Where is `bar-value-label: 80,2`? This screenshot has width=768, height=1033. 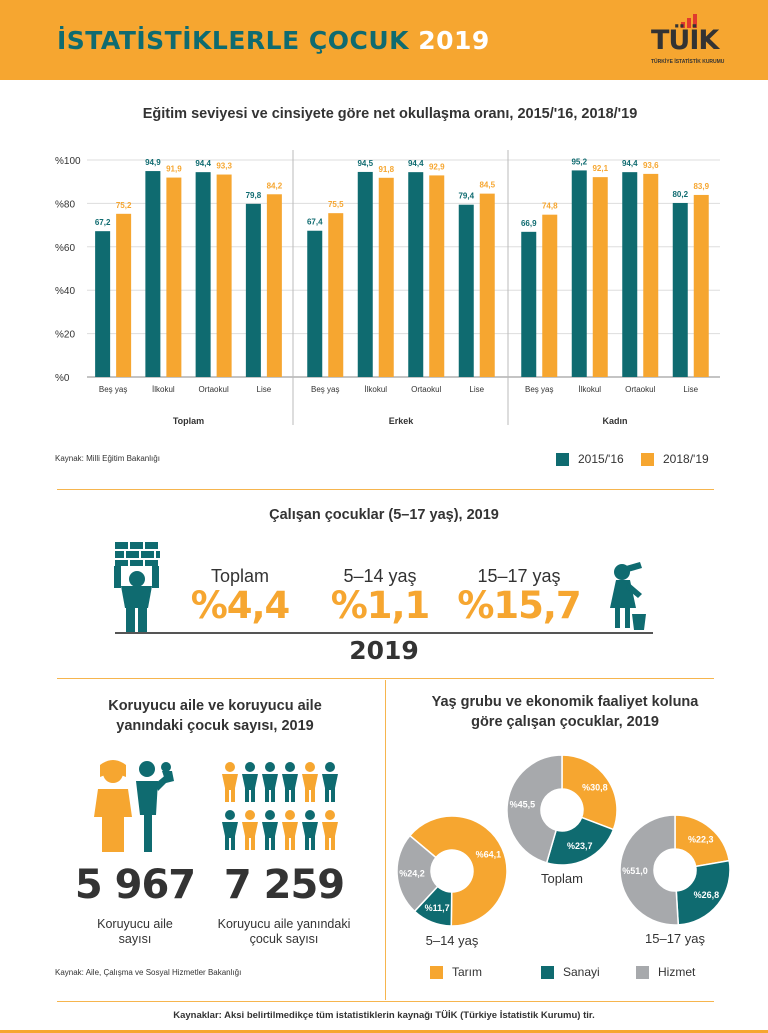
bar-value-label: 80,2 is located at coordinates (680, 194).